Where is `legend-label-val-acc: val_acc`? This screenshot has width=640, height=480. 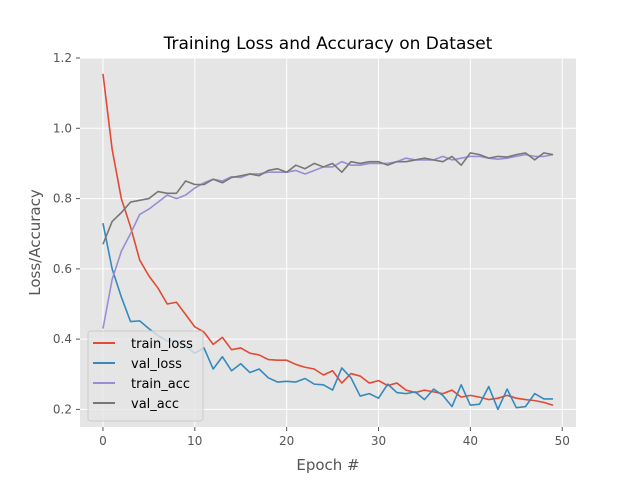 legend-label-val-acc: val_acc is located at coordinates (155, 404).